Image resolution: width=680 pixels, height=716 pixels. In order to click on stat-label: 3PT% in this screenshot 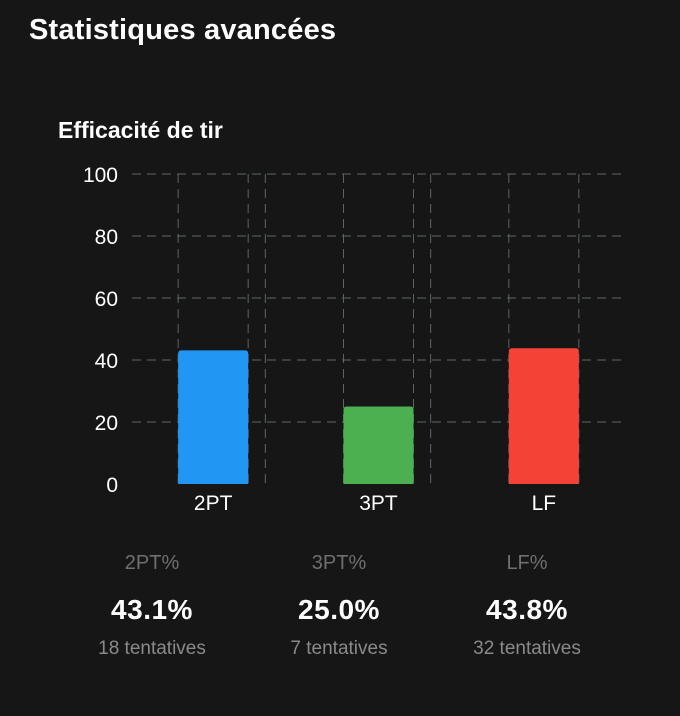, I will do `click(339, 563)`.